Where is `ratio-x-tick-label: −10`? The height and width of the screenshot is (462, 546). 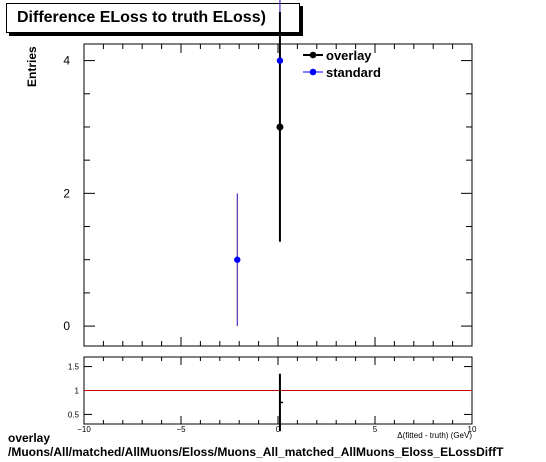
ratio-x-tick-label: −10 is located at coordinates (84, 429).